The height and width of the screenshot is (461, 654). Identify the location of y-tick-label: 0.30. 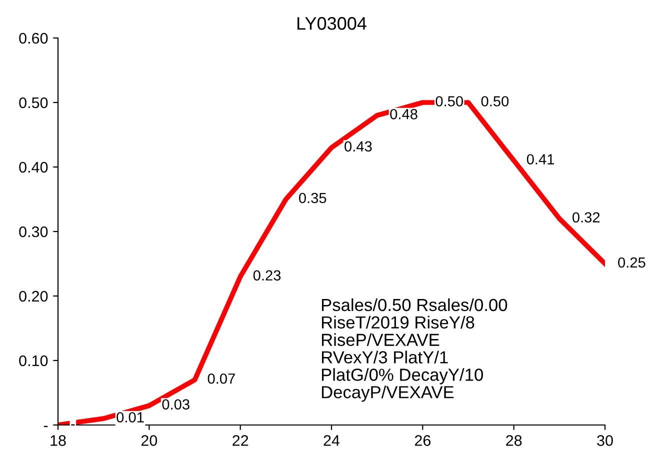
(33, 232).